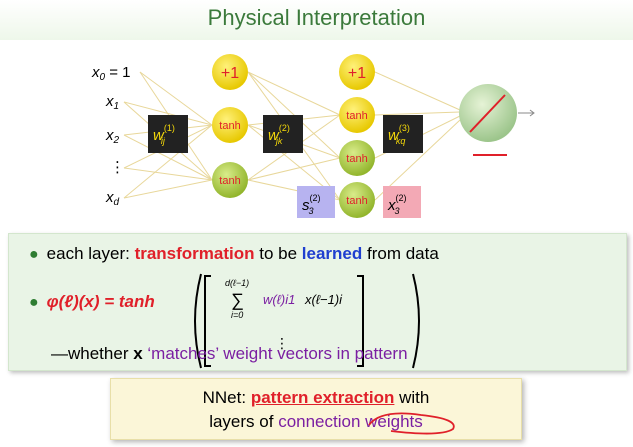  I want to click on input-x0: x0 = 1, so click(111, 73).